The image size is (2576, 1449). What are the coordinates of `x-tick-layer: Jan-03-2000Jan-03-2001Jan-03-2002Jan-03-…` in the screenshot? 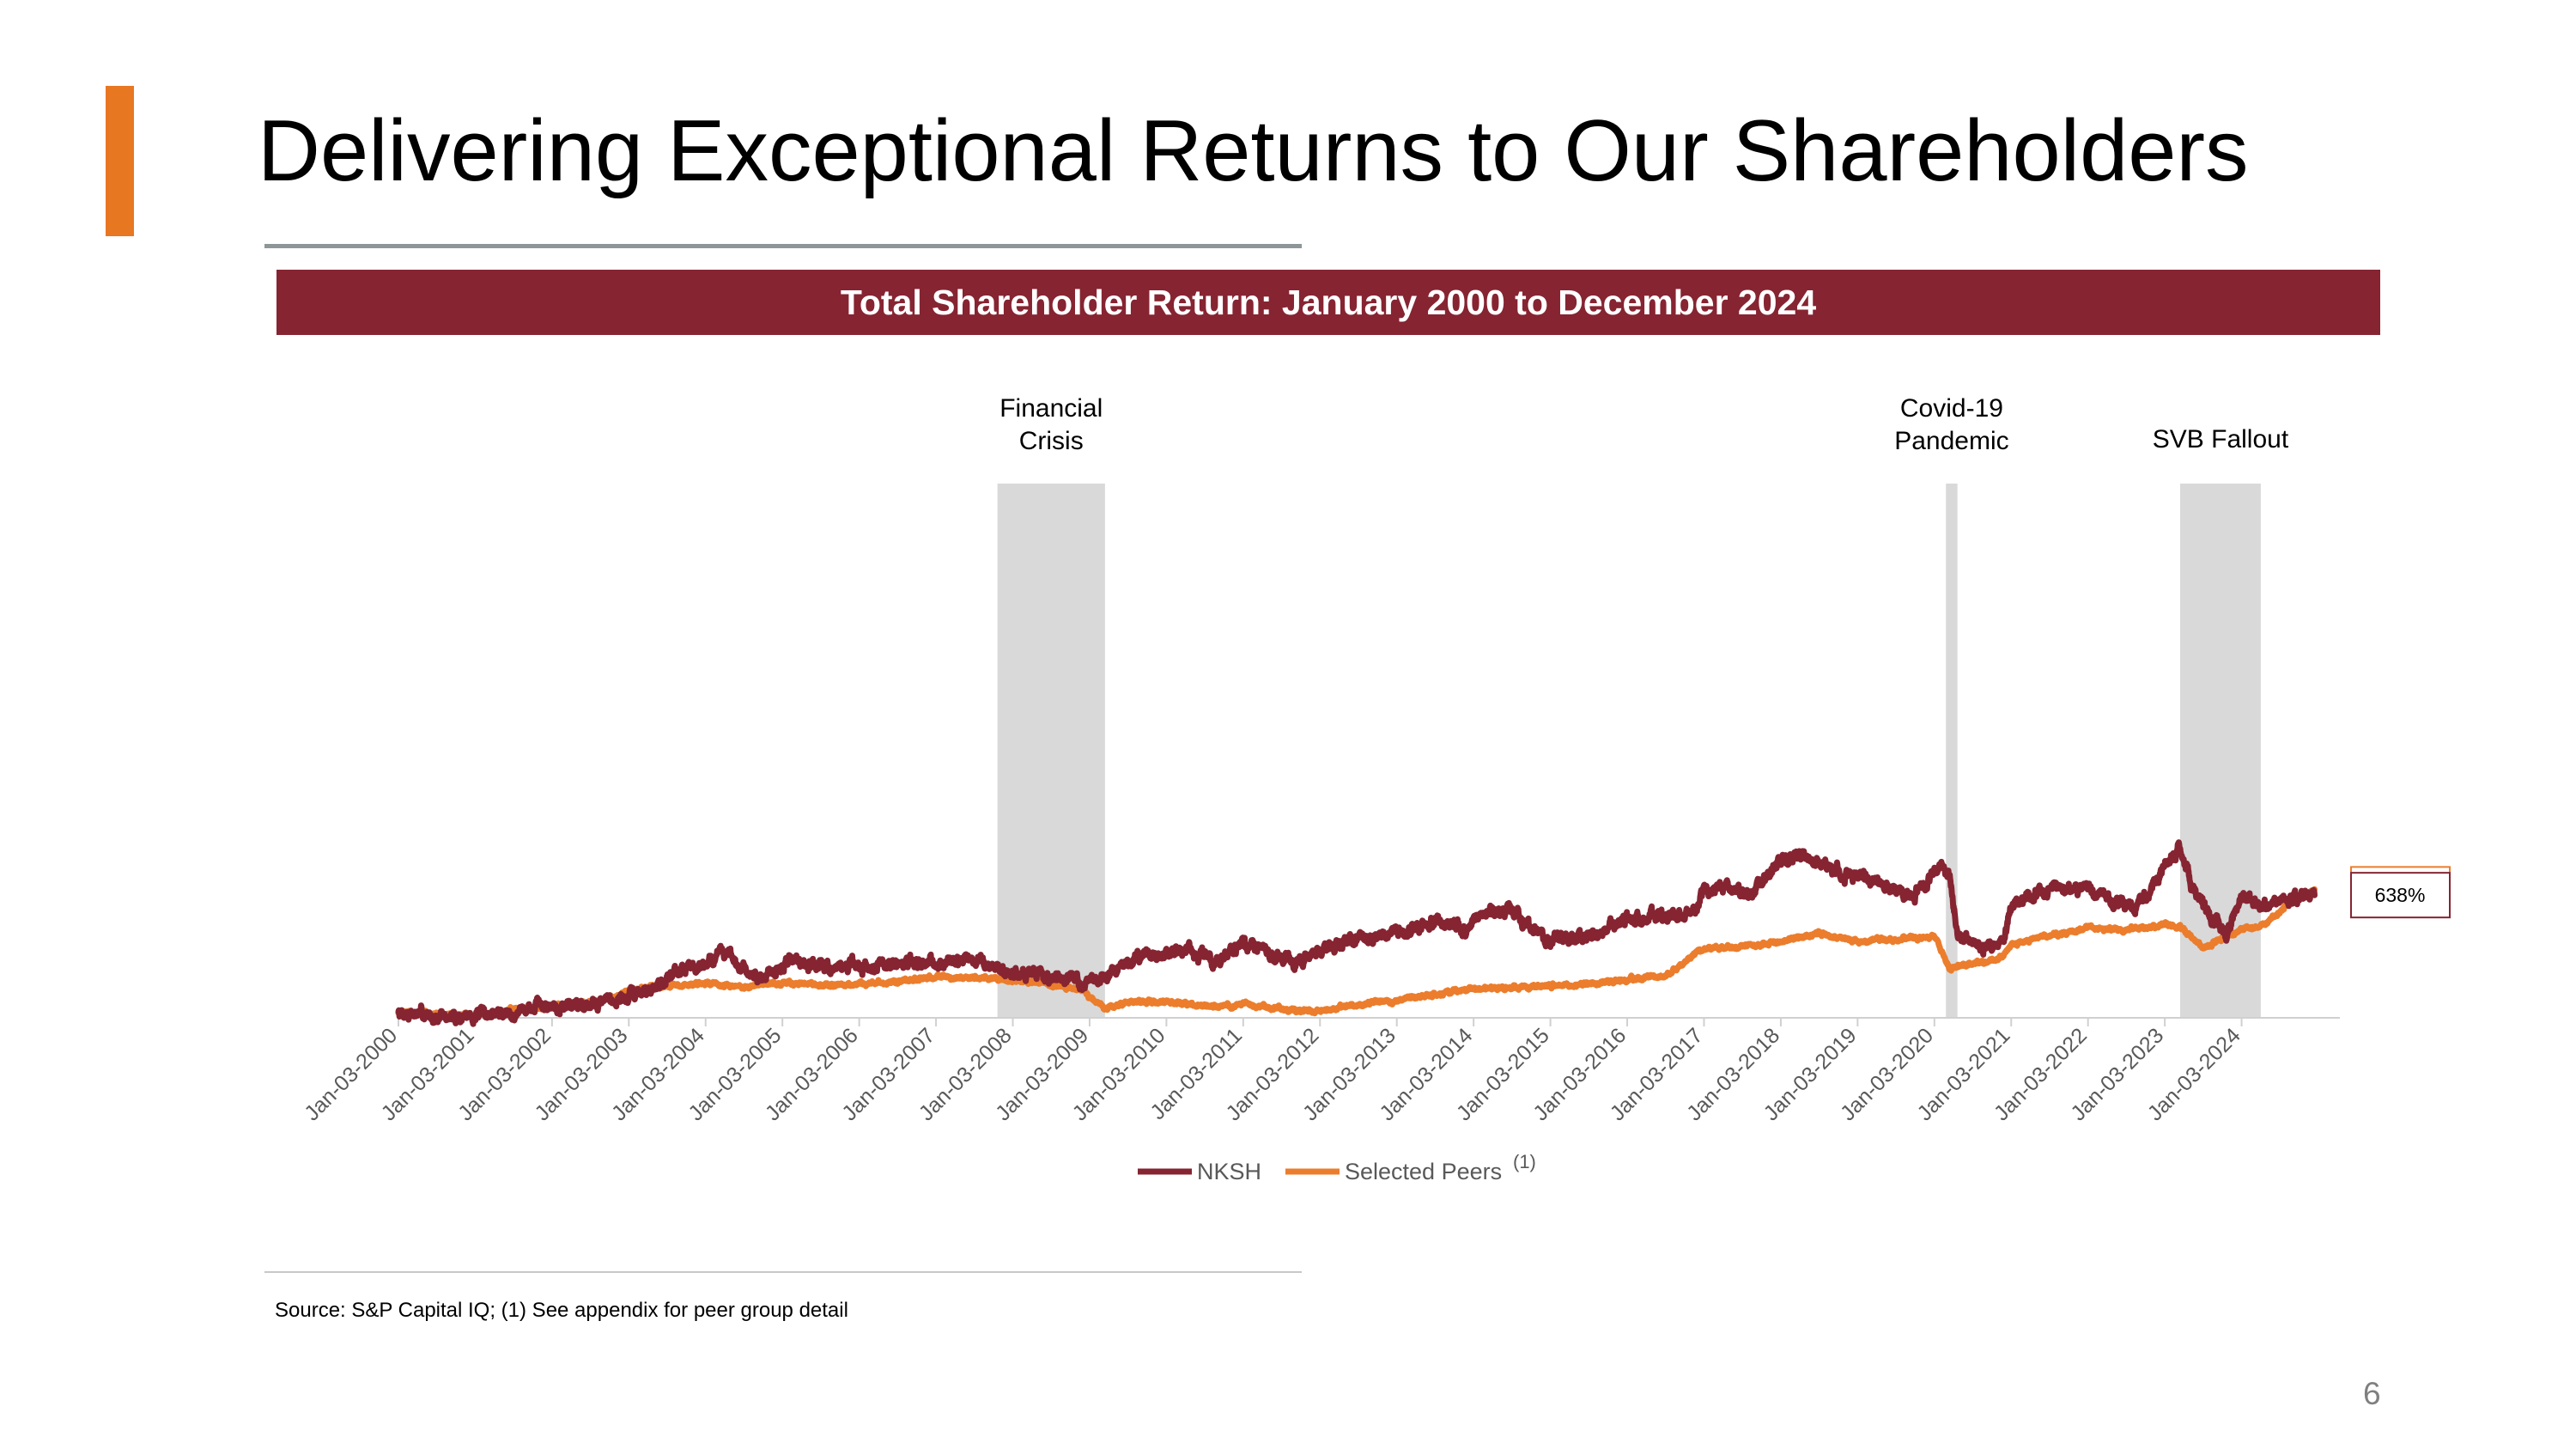 It's located at (1272, 1072).